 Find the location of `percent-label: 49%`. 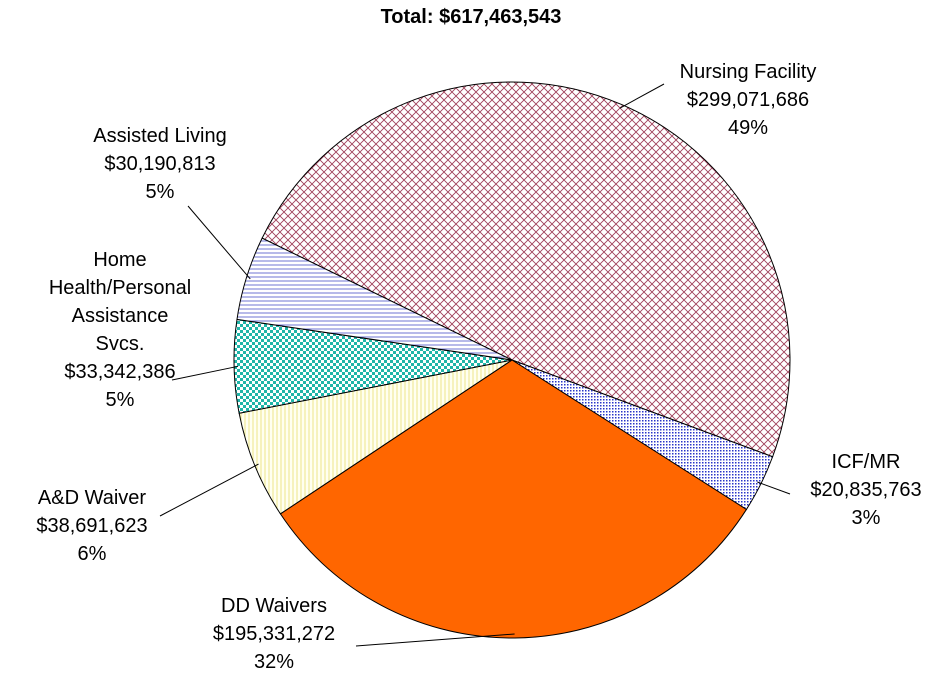

percent-label: 49% is located at coordinates (748, 128).